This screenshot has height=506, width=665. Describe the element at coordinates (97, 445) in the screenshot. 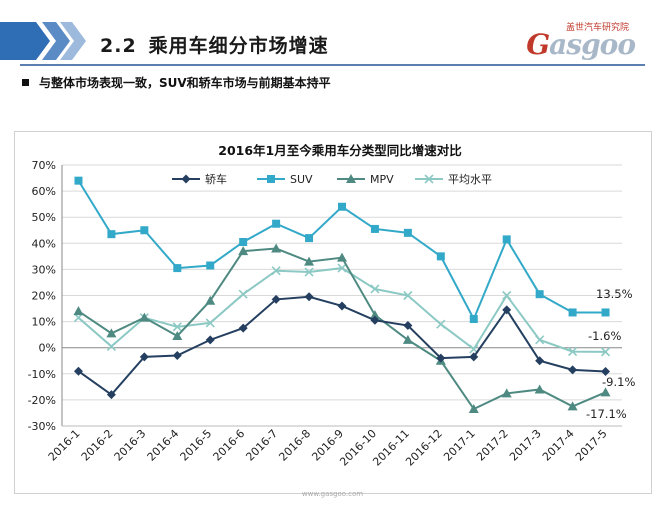

I see `x-tick-label: 2016-2` at that location.